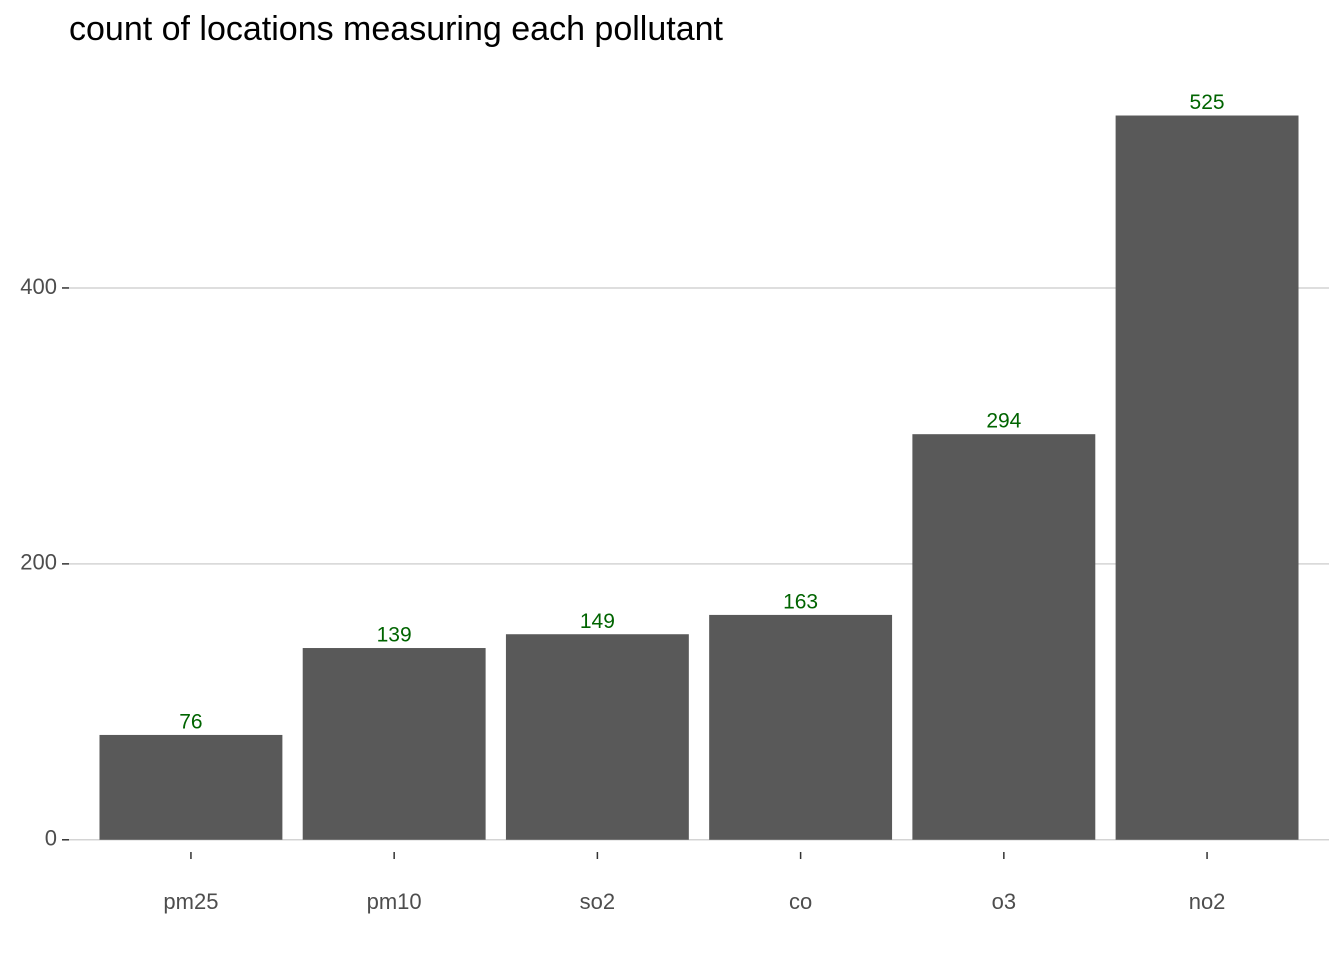 The width and height of the screenshot is (1344, 960). What do you see at coordinates (394, 901) in the screenshot?
I see `x-tick-label: pm10` at bounding box center [394, 901].